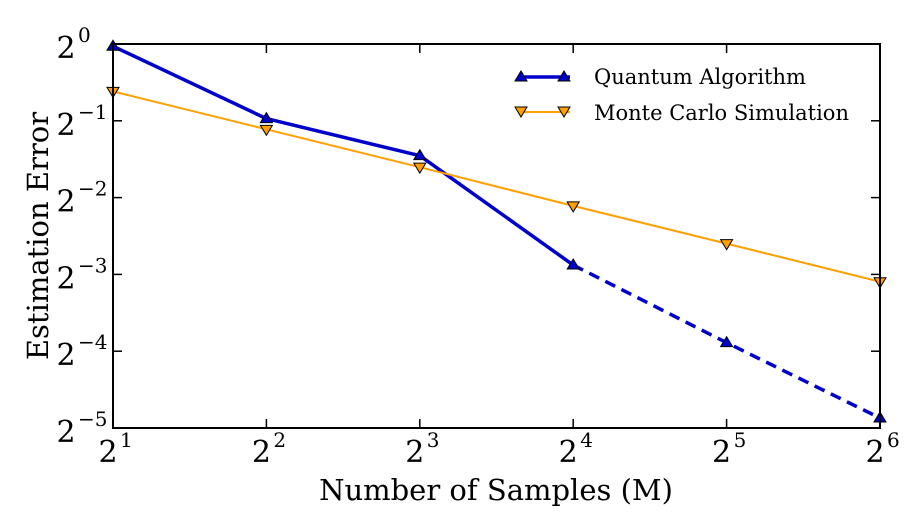 The height and width of the screenshot is (519, 911). I want to click on legend-item-monte-carlo: Monte Carlo Simulation, so click(681, 113).